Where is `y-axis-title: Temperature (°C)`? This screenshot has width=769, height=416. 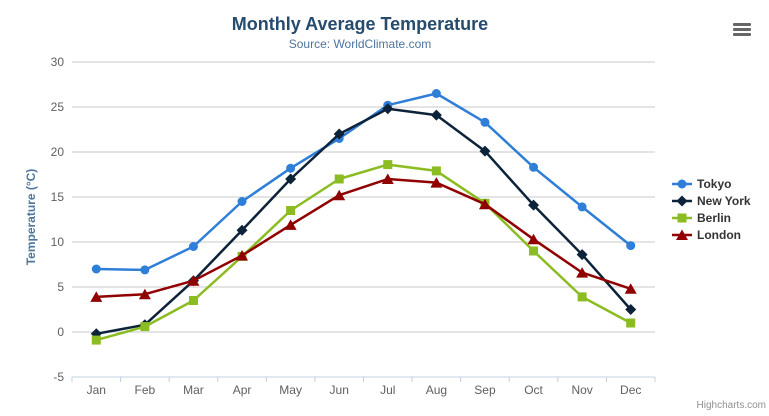
y-axis-title: Temperature (°C) is located at coordinates (31, 217).